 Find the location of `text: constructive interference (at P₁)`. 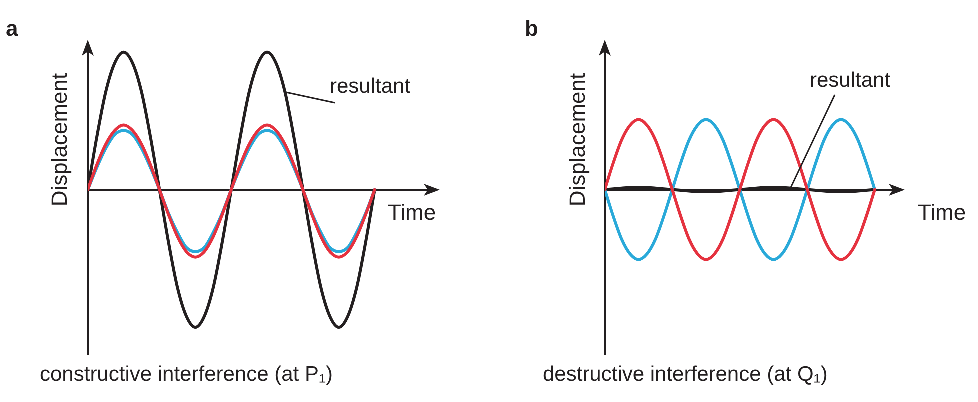

text: constructive interference (at P₁) is located at coordinates (187, 374).